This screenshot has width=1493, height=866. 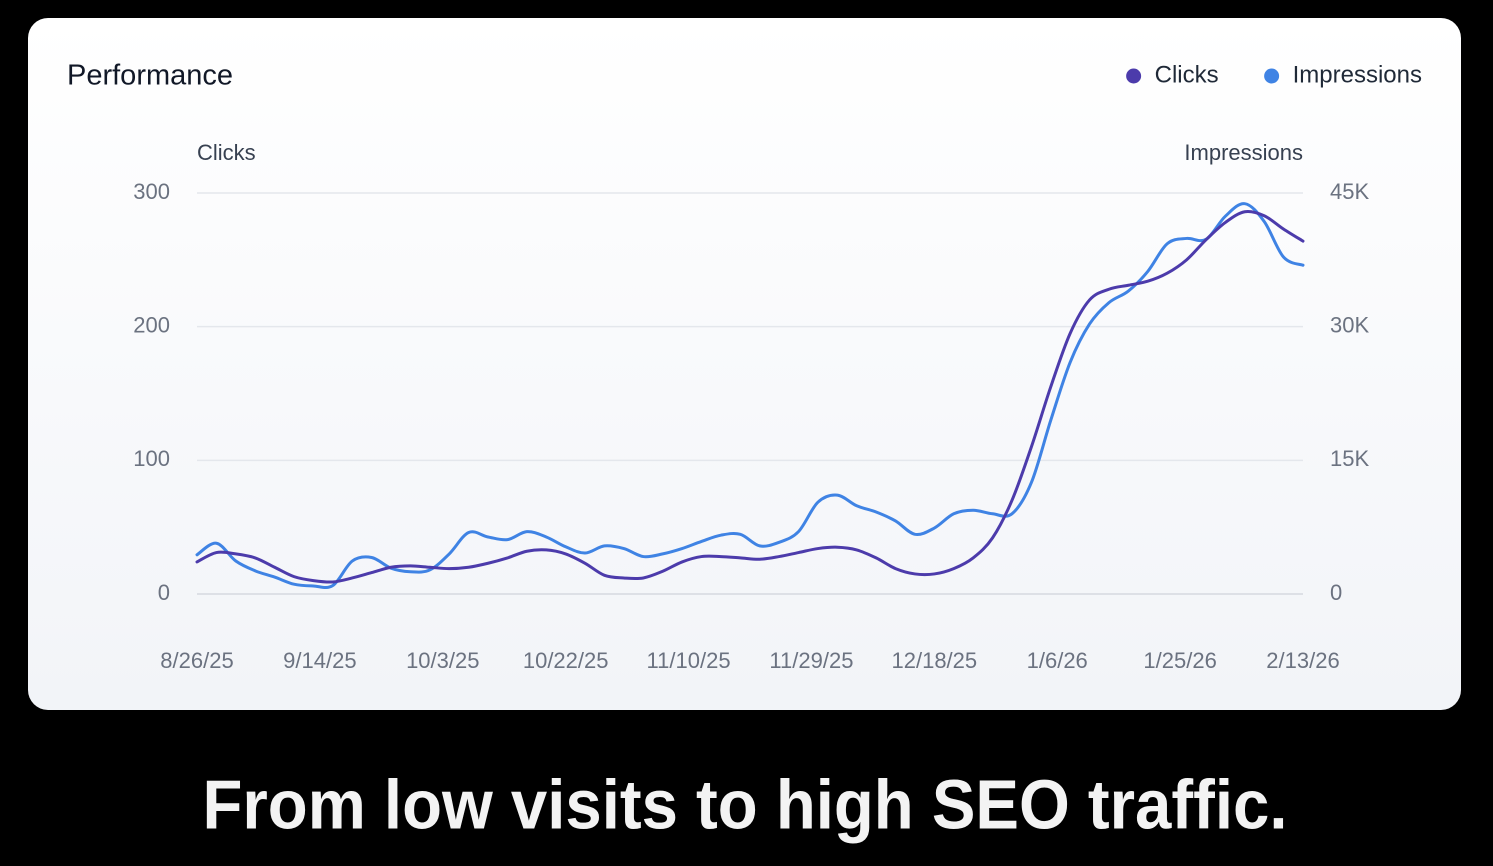 What do you see at coordinates (1349, 191) in the screenshot?
I see `y2-tick-label: 45K` at bounding box center [1349, 191].